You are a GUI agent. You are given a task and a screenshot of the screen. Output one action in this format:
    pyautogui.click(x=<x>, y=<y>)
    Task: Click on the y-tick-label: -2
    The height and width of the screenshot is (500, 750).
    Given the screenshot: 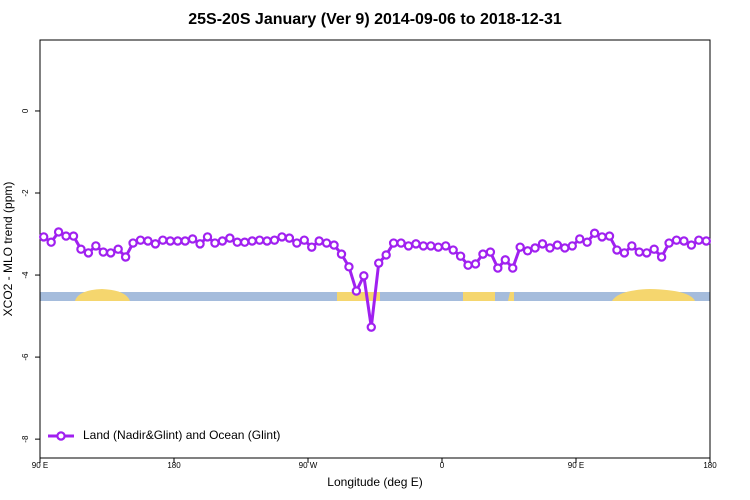 What is the action you would take?
    pyautogui.click(x=25, y=193)
    